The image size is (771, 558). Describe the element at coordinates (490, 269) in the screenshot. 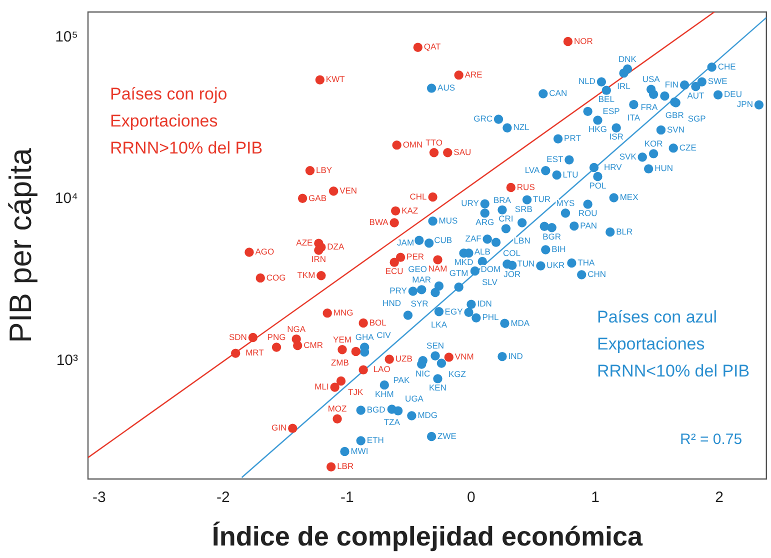

I see `annotation: DOM` at that location.